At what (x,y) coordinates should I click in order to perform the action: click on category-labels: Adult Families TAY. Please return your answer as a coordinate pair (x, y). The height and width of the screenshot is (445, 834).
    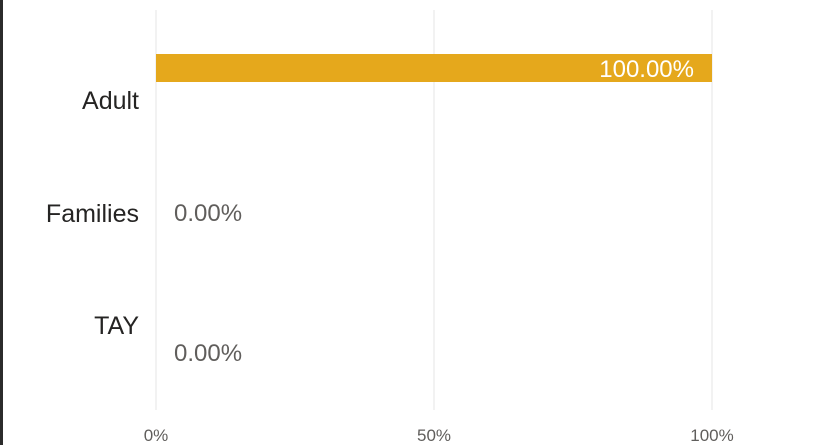
    Looking at the image, I should click on (92, 213).